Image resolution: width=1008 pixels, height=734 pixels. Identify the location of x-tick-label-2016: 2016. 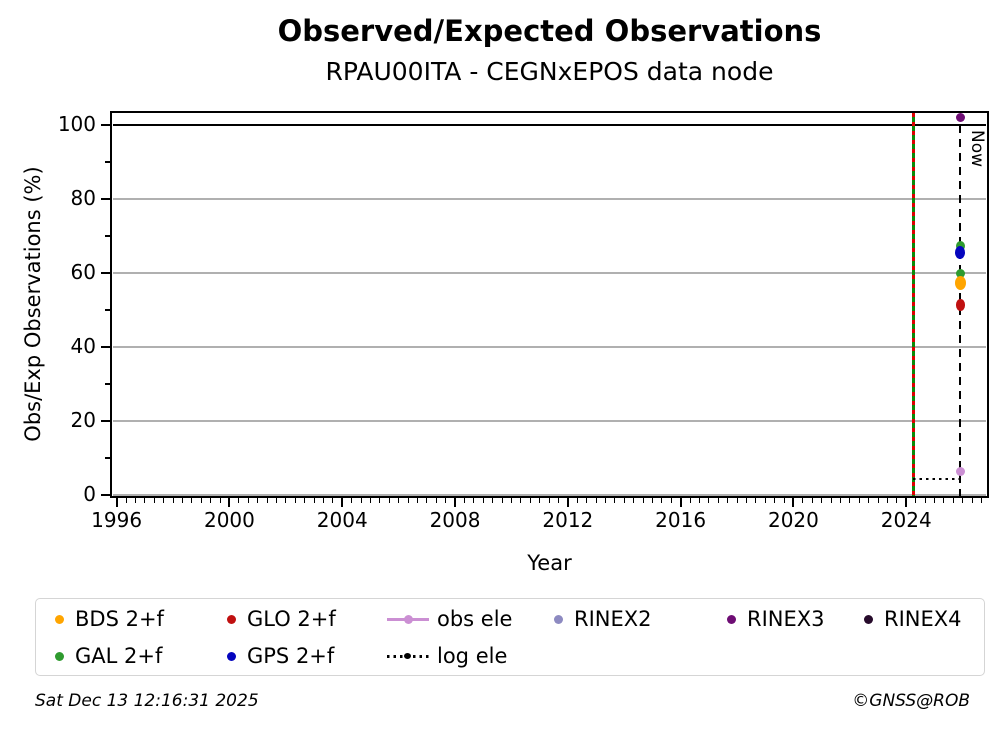
(681, 520).